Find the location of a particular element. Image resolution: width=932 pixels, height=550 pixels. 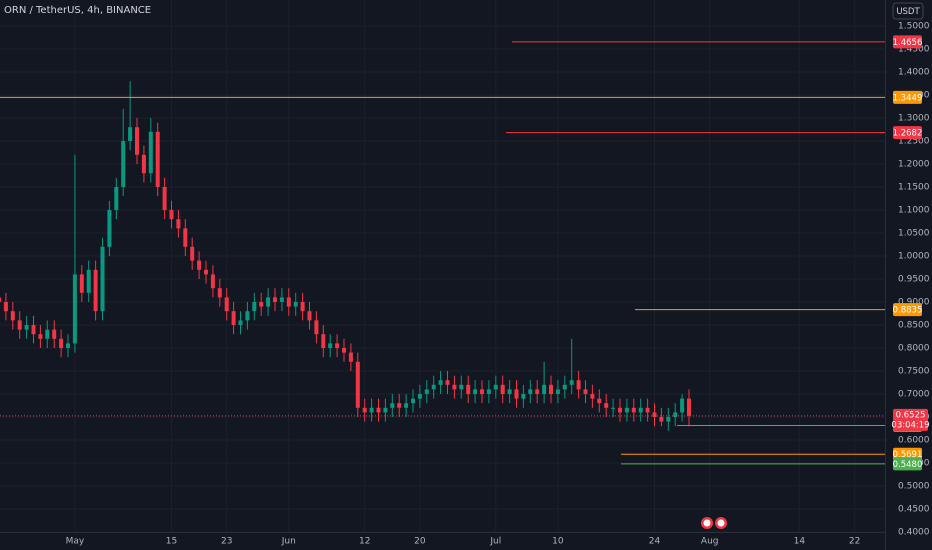

y-tick-label: 1.5000 is located at coordinates (914, 26).